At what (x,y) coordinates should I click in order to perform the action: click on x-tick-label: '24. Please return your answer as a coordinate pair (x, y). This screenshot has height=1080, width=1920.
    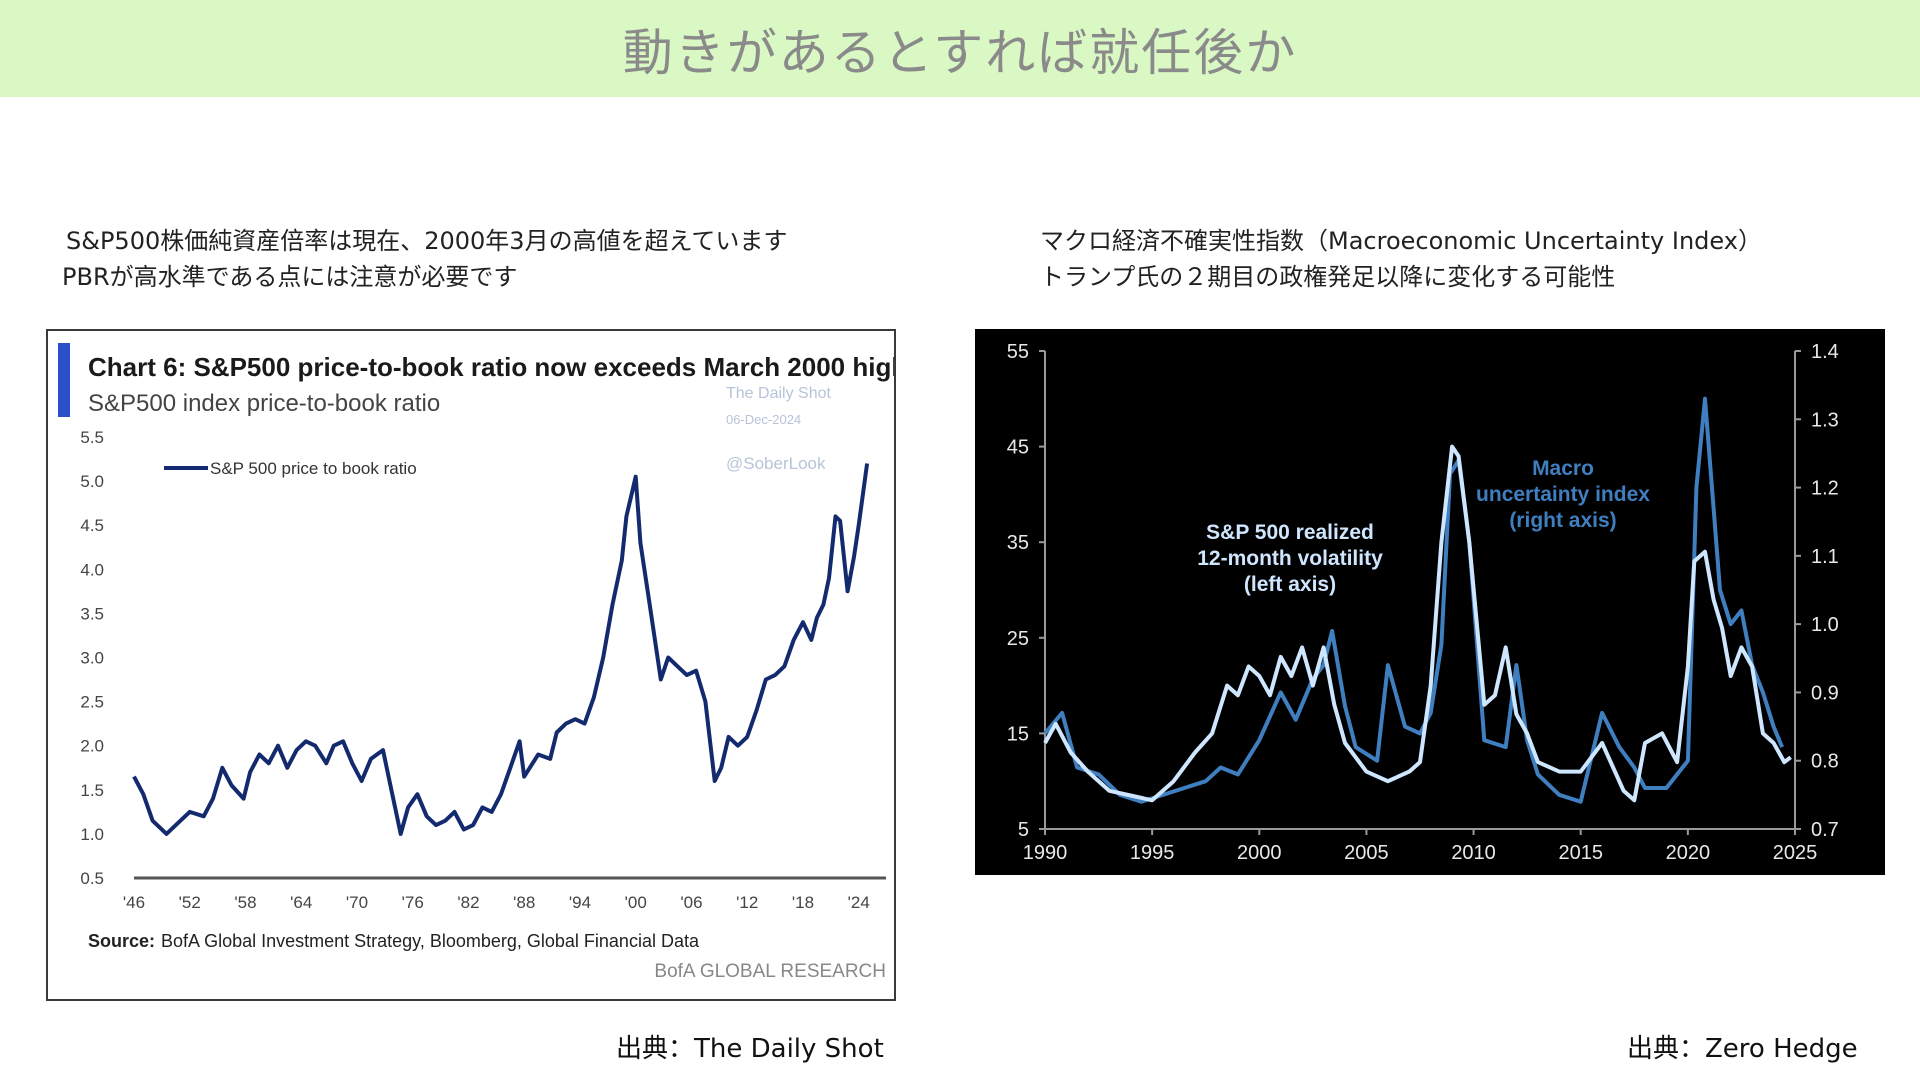
    Looking at the image, I should click on (859, 902).